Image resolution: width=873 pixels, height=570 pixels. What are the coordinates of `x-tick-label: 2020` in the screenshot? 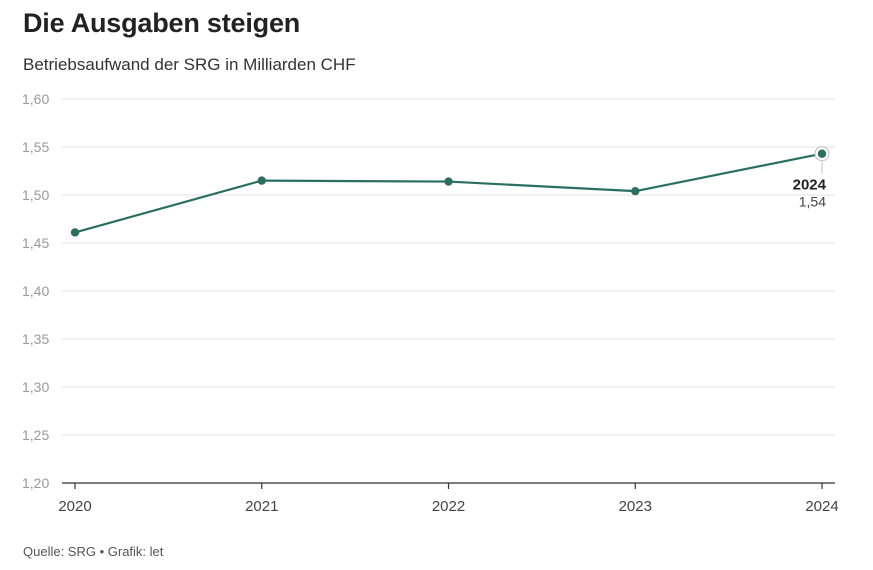 It's located at (74, 506).